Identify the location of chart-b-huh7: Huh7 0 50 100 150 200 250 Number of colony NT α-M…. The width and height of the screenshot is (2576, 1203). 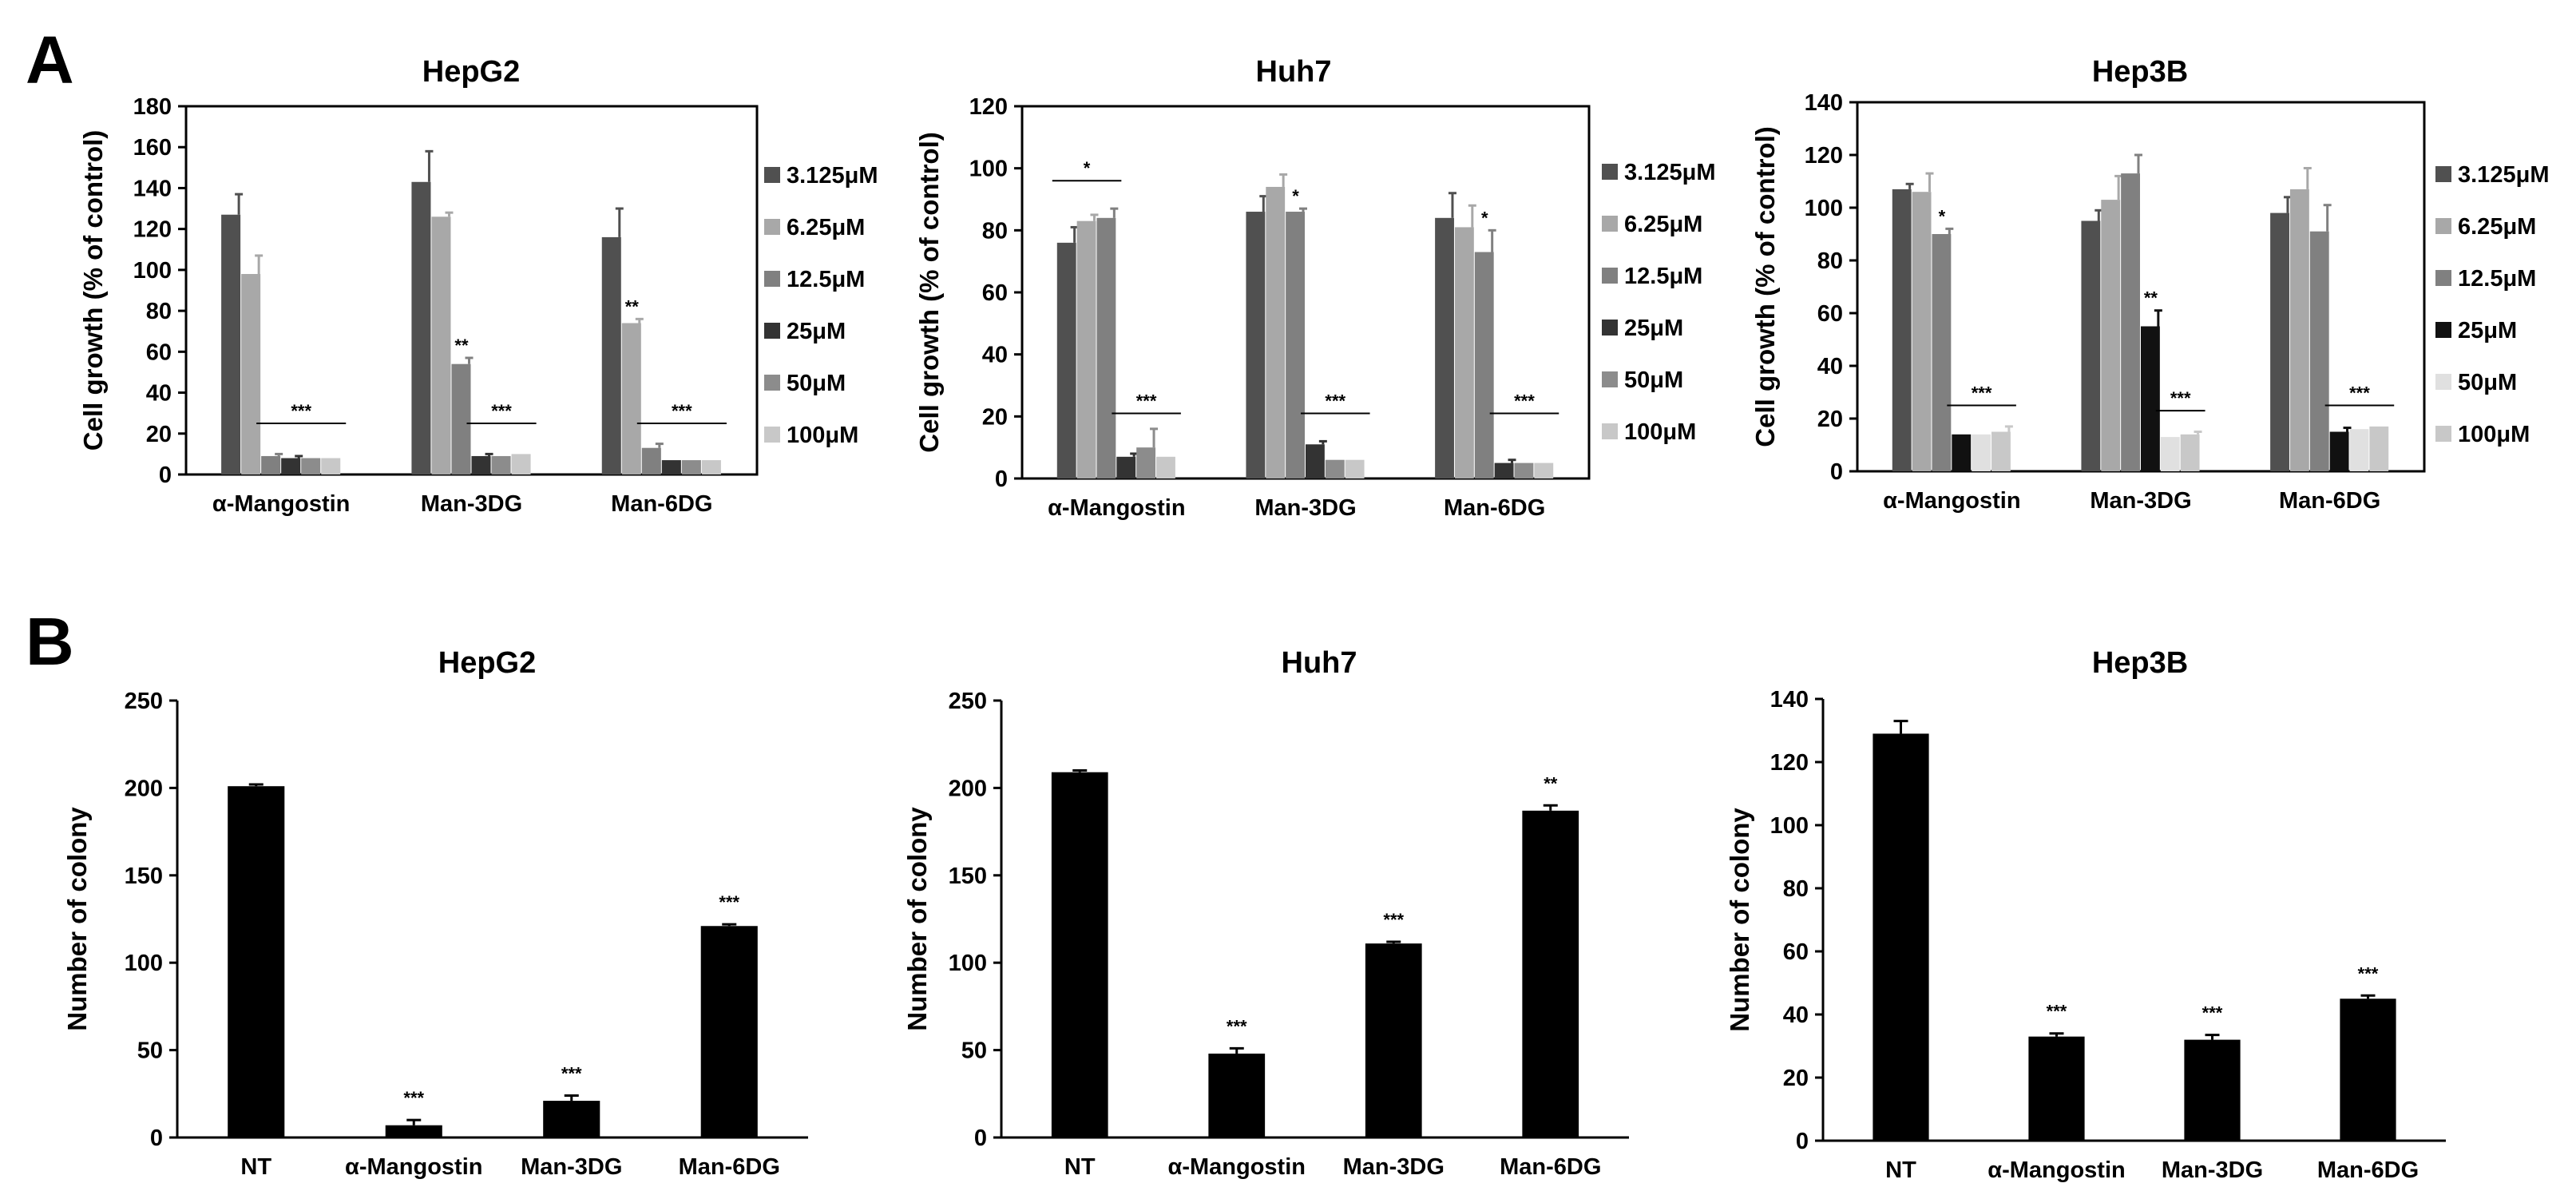
(1265, 913).